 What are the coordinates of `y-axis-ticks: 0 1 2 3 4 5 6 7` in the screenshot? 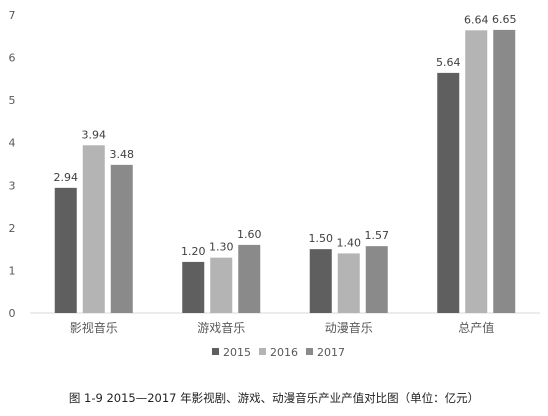 It's located at (12, 164).